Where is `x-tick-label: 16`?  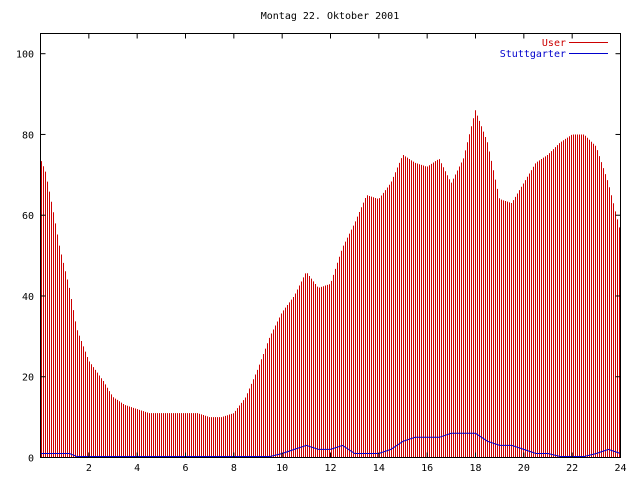 x-tick-label: 16 is located at coordinates (427, 468).